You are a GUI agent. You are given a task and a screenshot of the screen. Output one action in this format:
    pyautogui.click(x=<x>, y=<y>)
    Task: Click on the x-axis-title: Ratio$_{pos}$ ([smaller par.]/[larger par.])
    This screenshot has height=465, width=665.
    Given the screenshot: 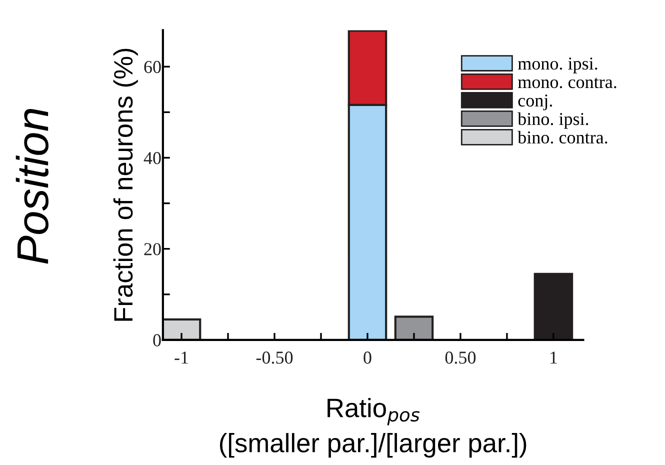 What is the action you would take?
    pyautogui.click(x=373, y=428)
    